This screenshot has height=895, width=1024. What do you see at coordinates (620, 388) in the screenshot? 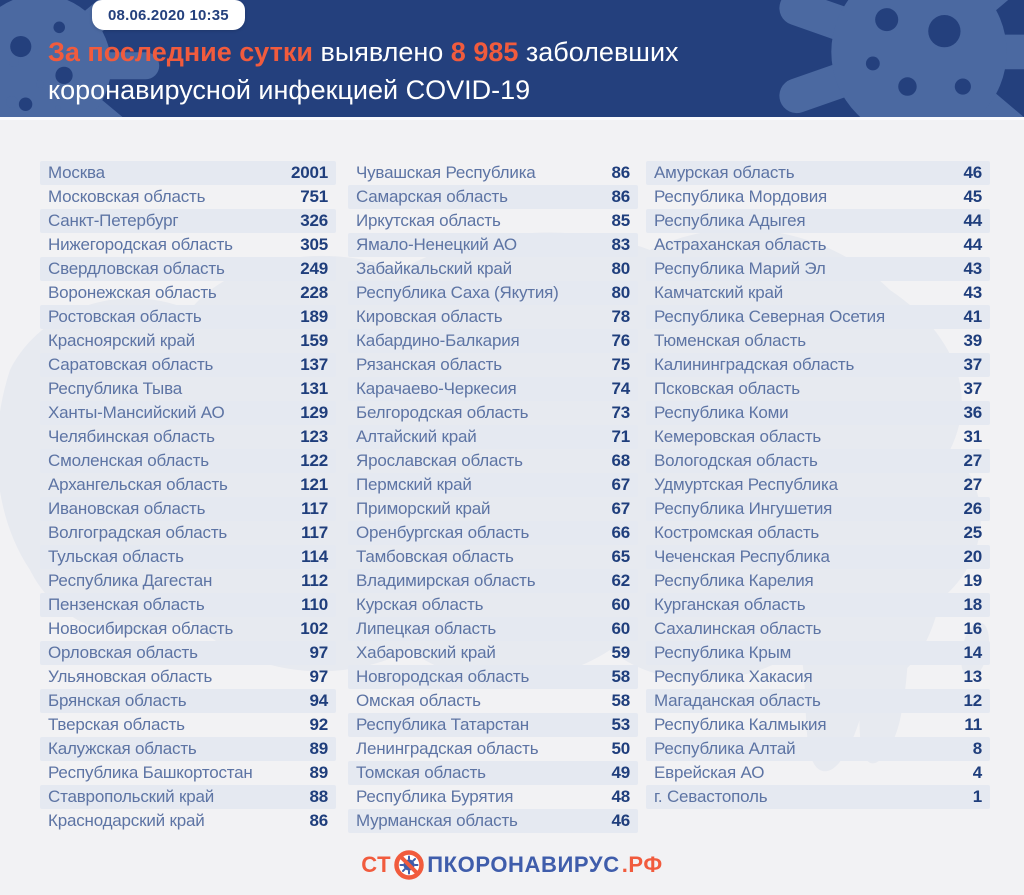
I see `region-value: 74` at bounding box center [620, 388].